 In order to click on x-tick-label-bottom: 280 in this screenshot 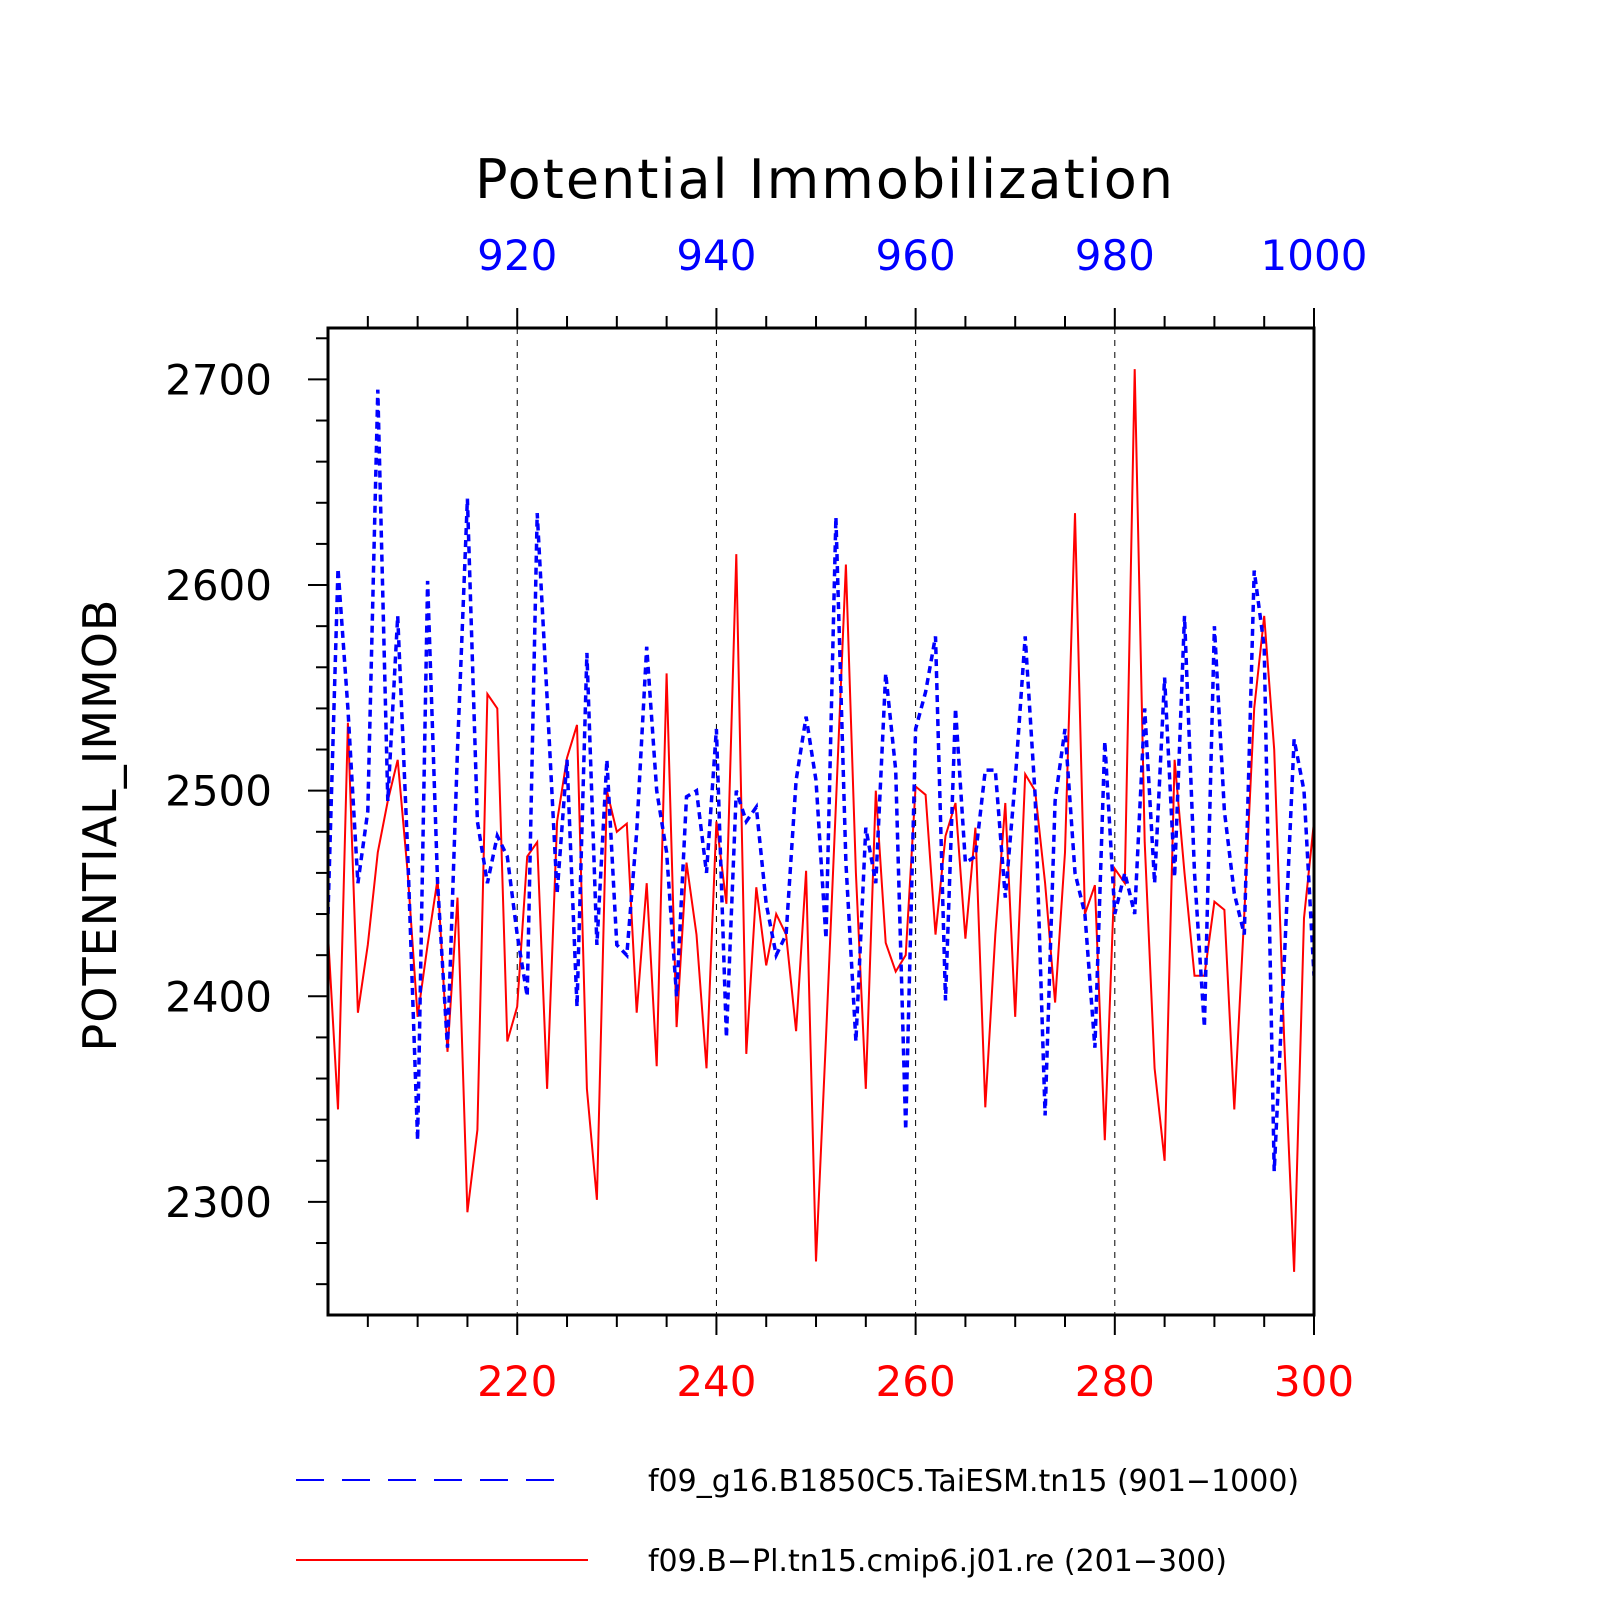, I will do `click(1115, 1381)`.